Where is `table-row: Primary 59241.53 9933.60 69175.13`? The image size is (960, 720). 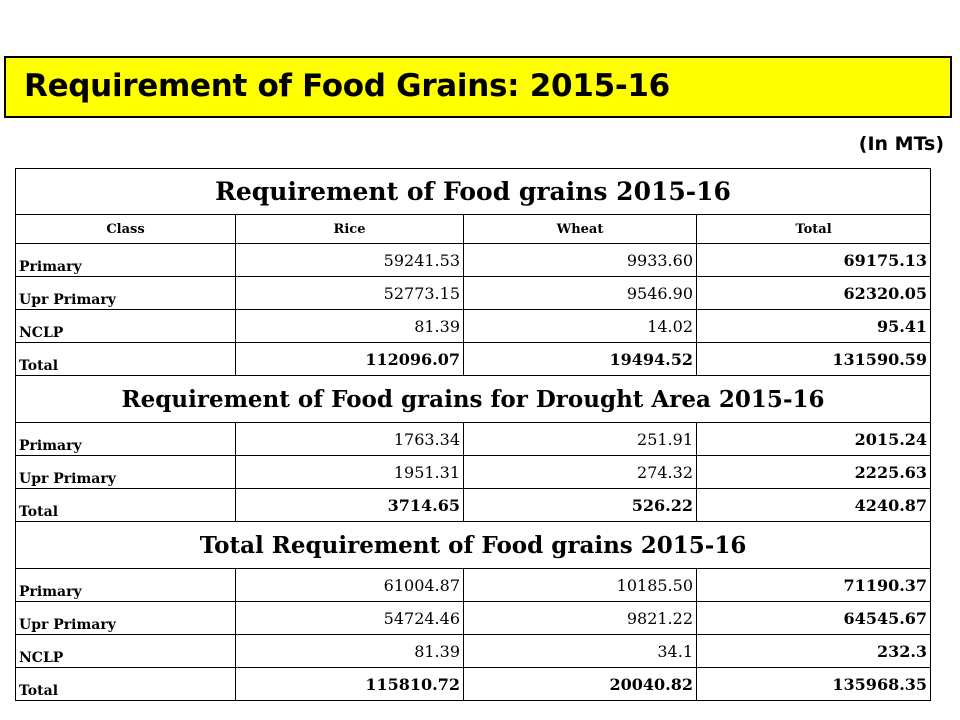
table-row: Primary 59241.53 9933.60 69175.13 is located at coordinates (473, 260).